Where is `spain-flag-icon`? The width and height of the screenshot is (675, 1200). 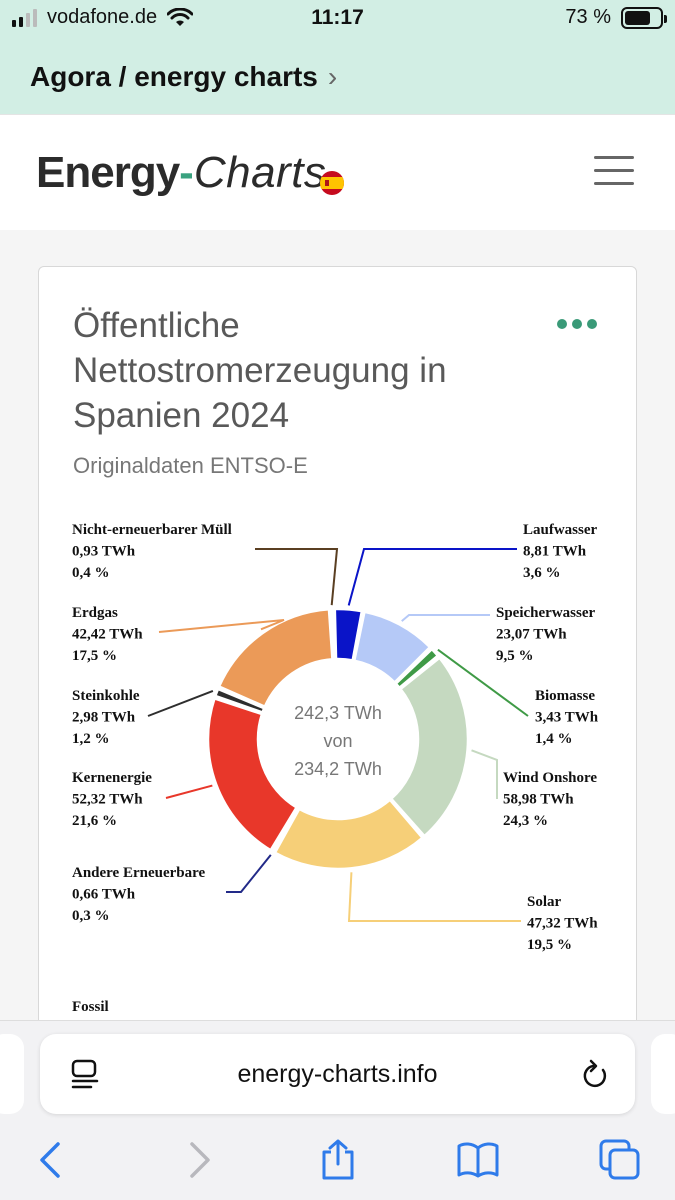
spain-flag-icon is located at coordinates (332, 183).